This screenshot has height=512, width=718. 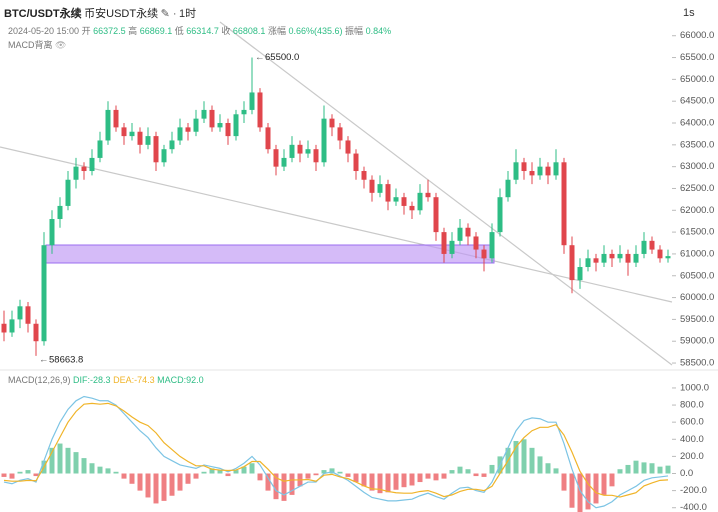 What do you see at coordinates (689, 13) in the screenshot?
I see `resolution: 1s` at bounding box center [689, 13].